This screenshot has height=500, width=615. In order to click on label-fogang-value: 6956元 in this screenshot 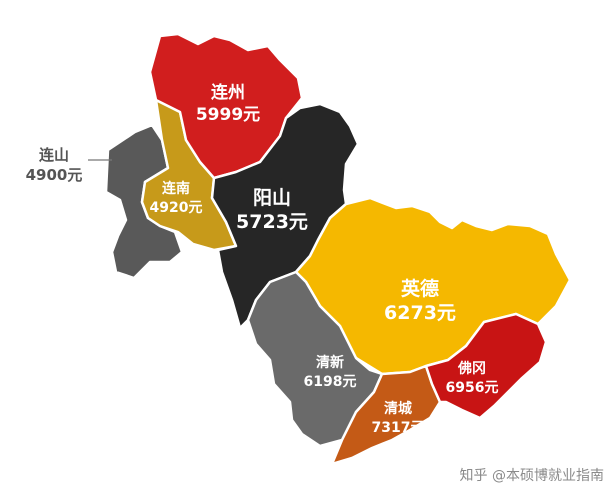, I will do `click(472, 388)`.